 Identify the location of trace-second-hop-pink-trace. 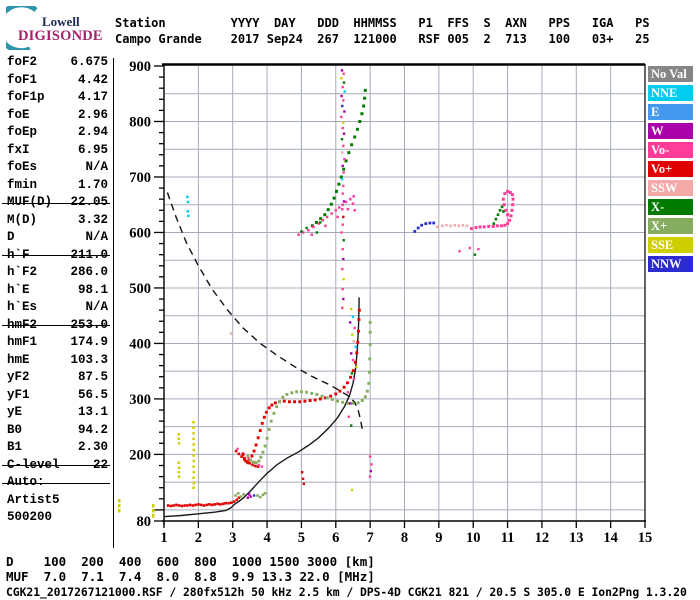
(492, 210).